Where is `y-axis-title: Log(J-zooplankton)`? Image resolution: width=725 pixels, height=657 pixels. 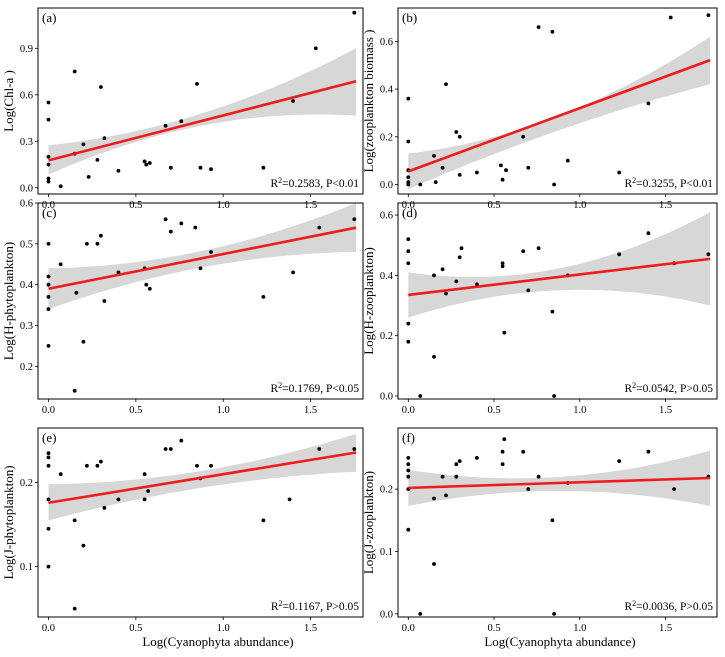
y-axis-title: Log(J-zooplankton) is located at coordinates (368, 522).